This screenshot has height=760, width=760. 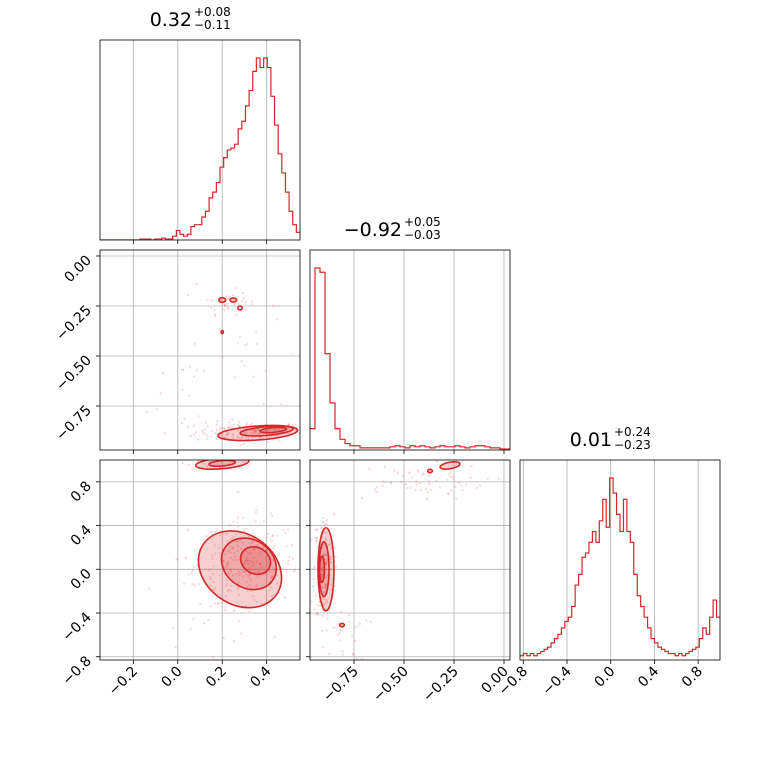 I want to click on y-tick-label: 0.00, so click(x=77, y=269).